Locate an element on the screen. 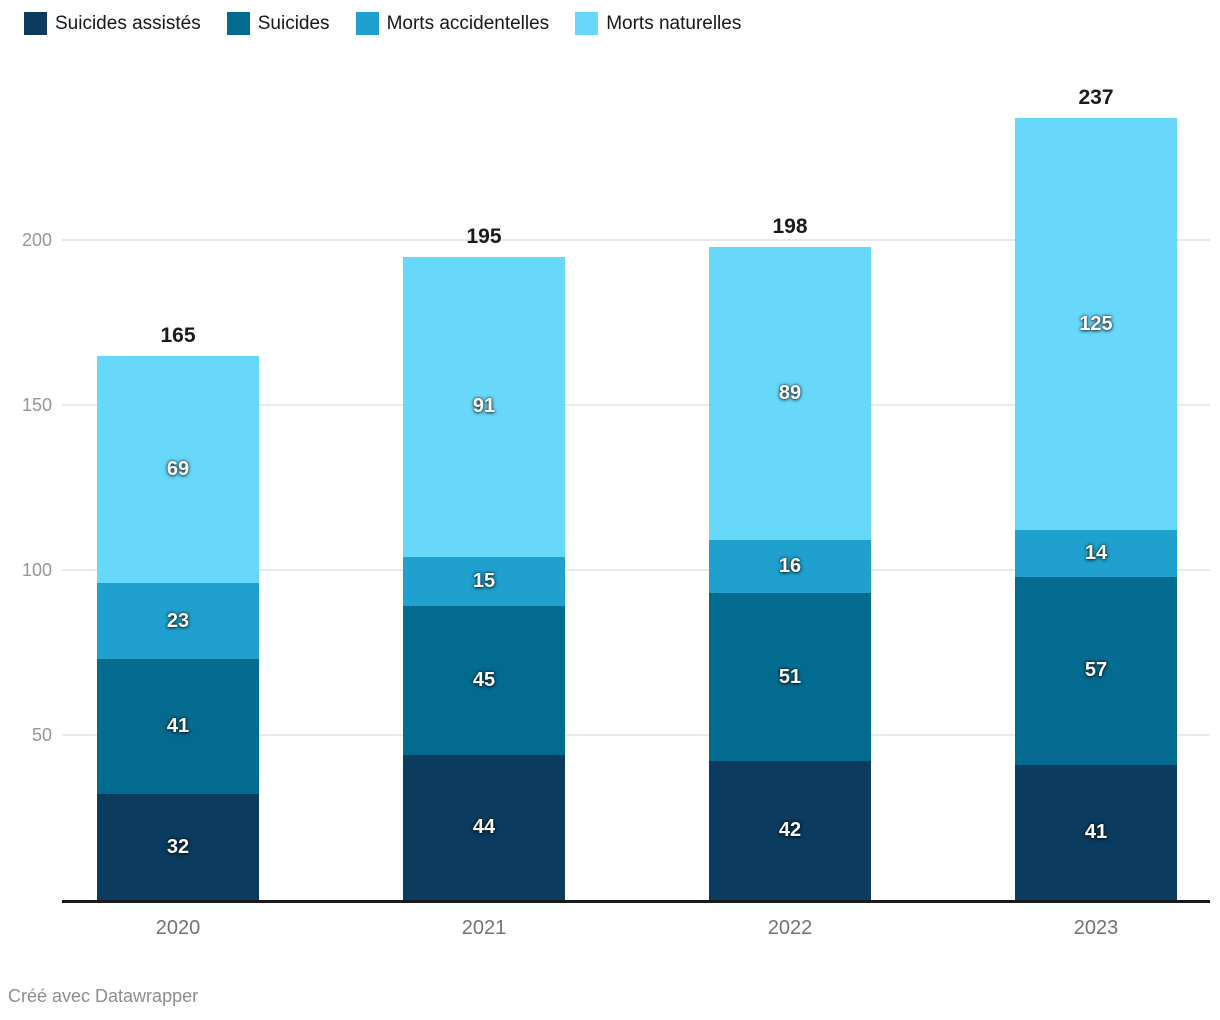 The height and width of the screenshot is (1020, 1220). x-tick-label: 2022 is located at coordinates (790, 928).